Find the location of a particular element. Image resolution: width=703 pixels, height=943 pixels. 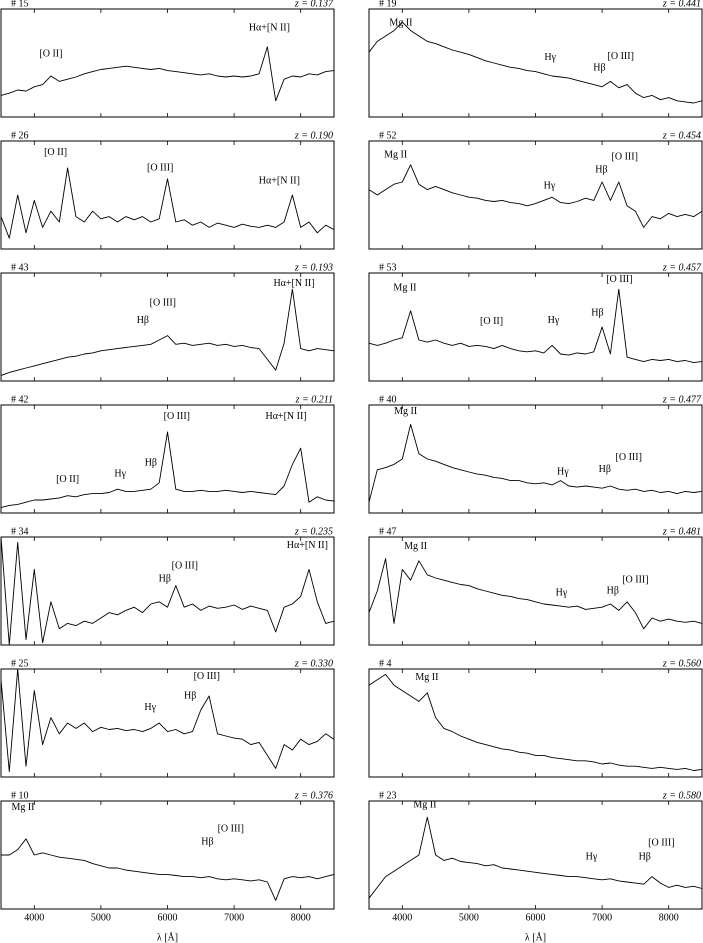

panel-id: # 40 is located at coordinates (388, 399).